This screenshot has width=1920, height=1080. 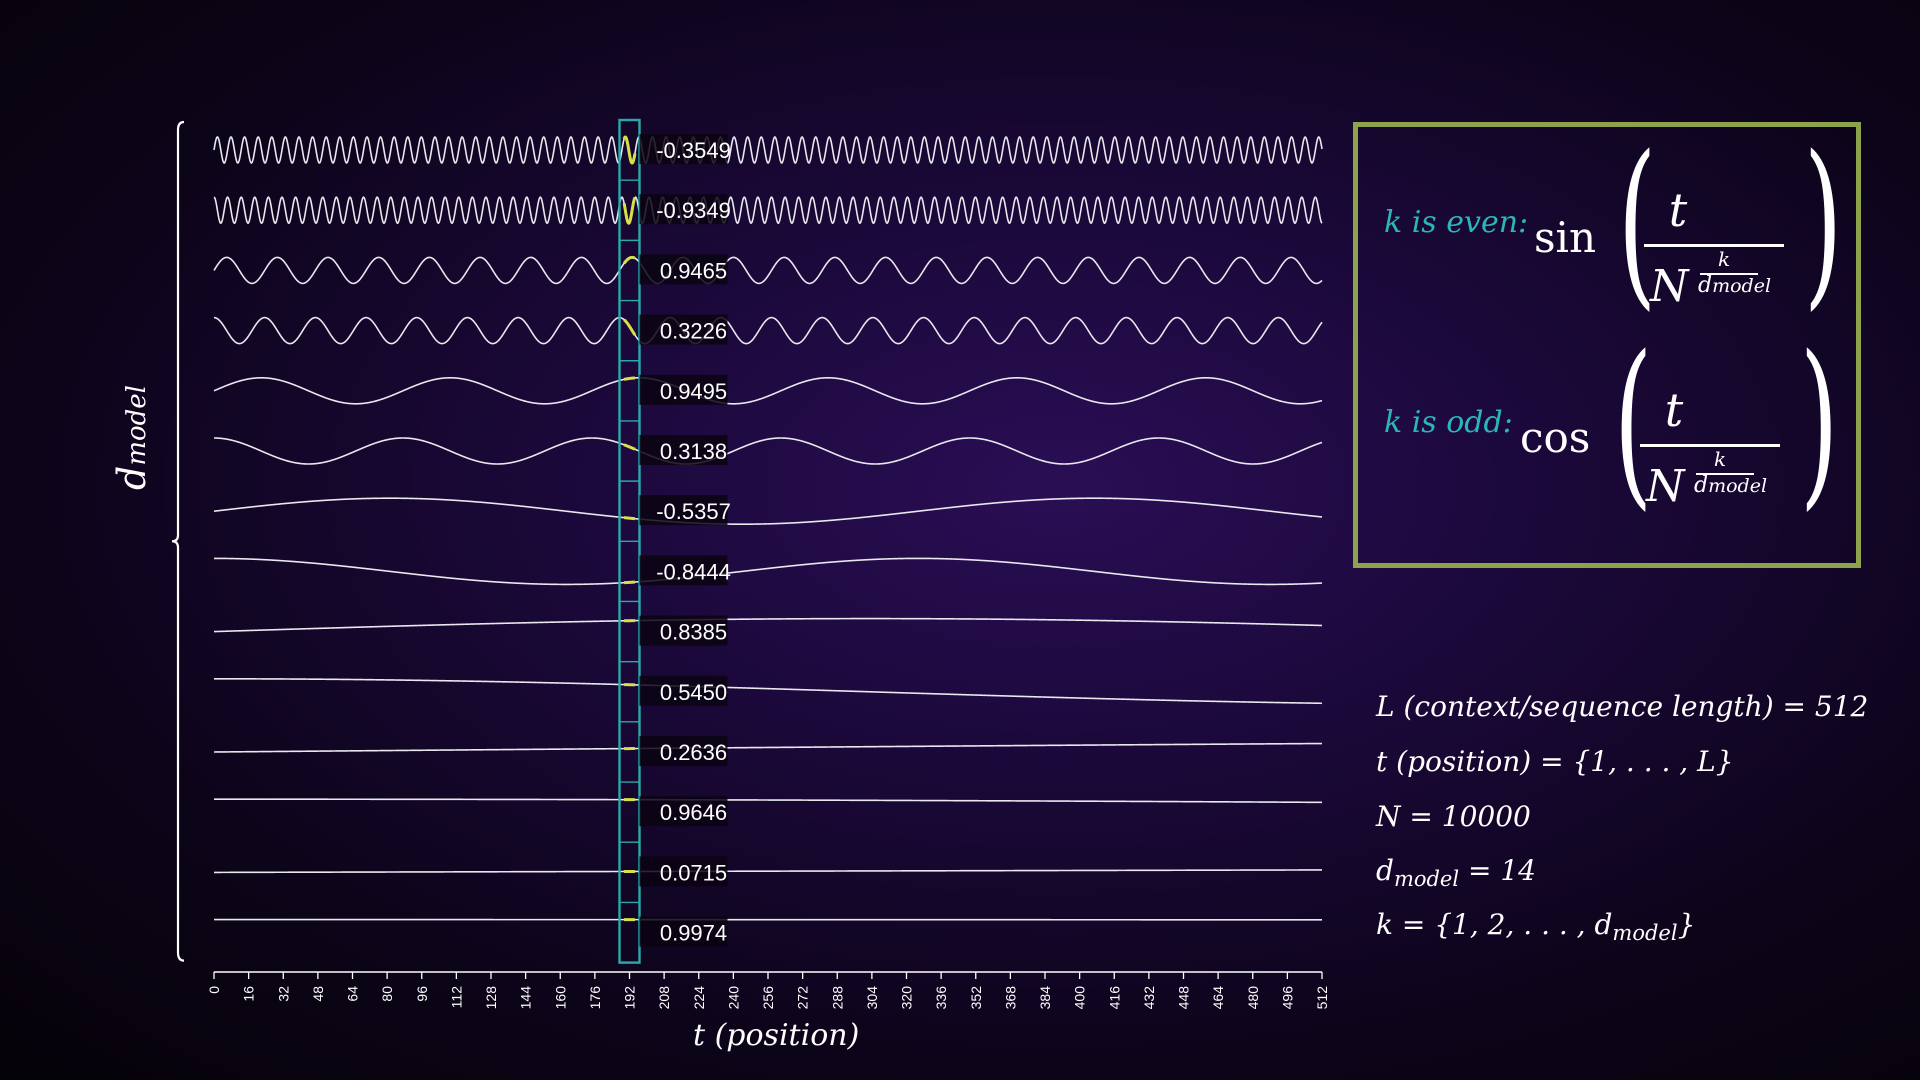 I want to click on value-label-9: 0.8385, so click(x=693, y=632).